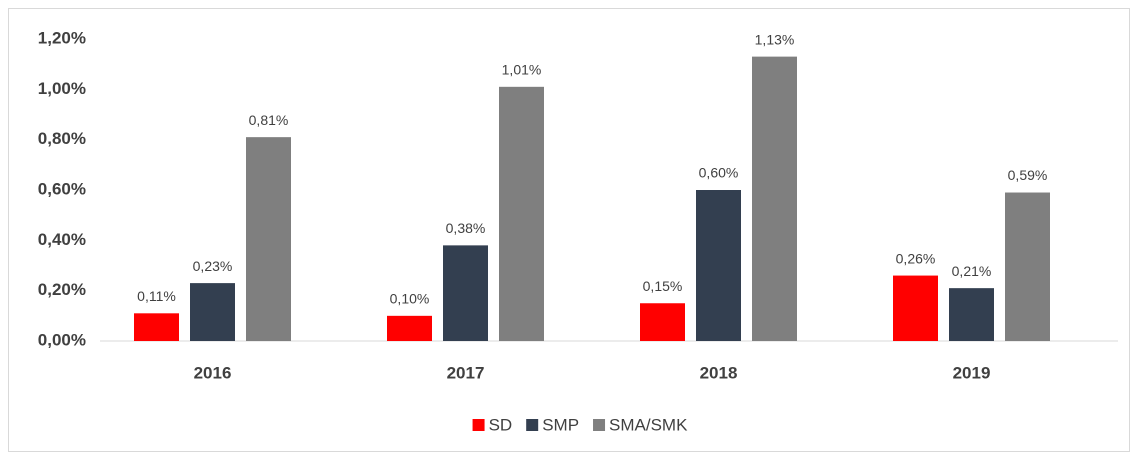 The width and height of the screenshot is (1134, 457). What do you see at coordinates (972, 372) in the screenshot?
I see `x-tick-label: 2019` at bounding box center [972, 372].